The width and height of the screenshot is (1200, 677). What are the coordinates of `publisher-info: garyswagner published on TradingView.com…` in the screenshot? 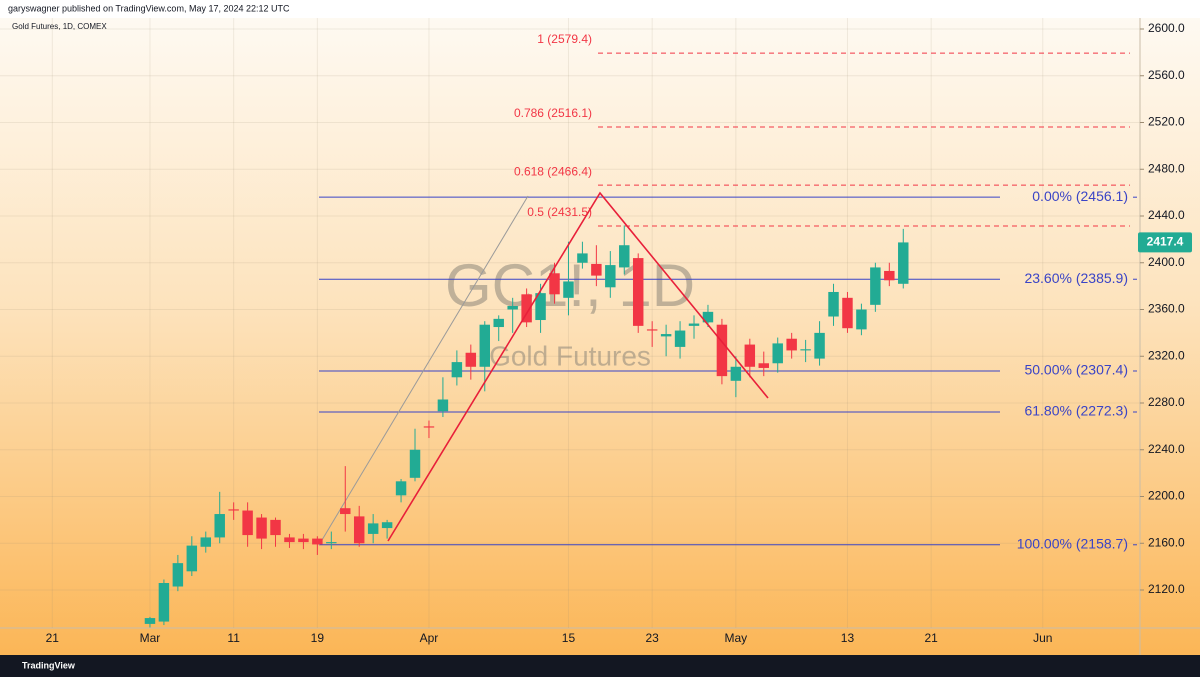 It's located at (149, 8).